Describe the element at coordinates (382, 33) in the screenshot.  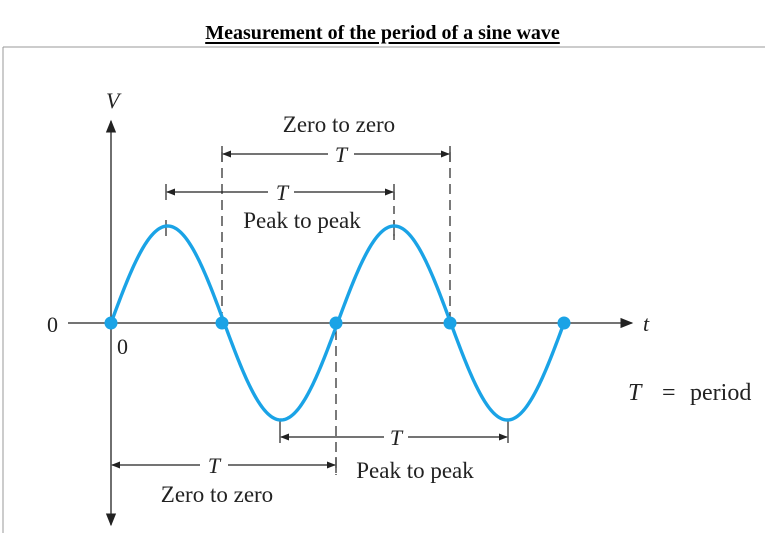
I see `page-title: Measurement of the period of a sine wave` at that location.